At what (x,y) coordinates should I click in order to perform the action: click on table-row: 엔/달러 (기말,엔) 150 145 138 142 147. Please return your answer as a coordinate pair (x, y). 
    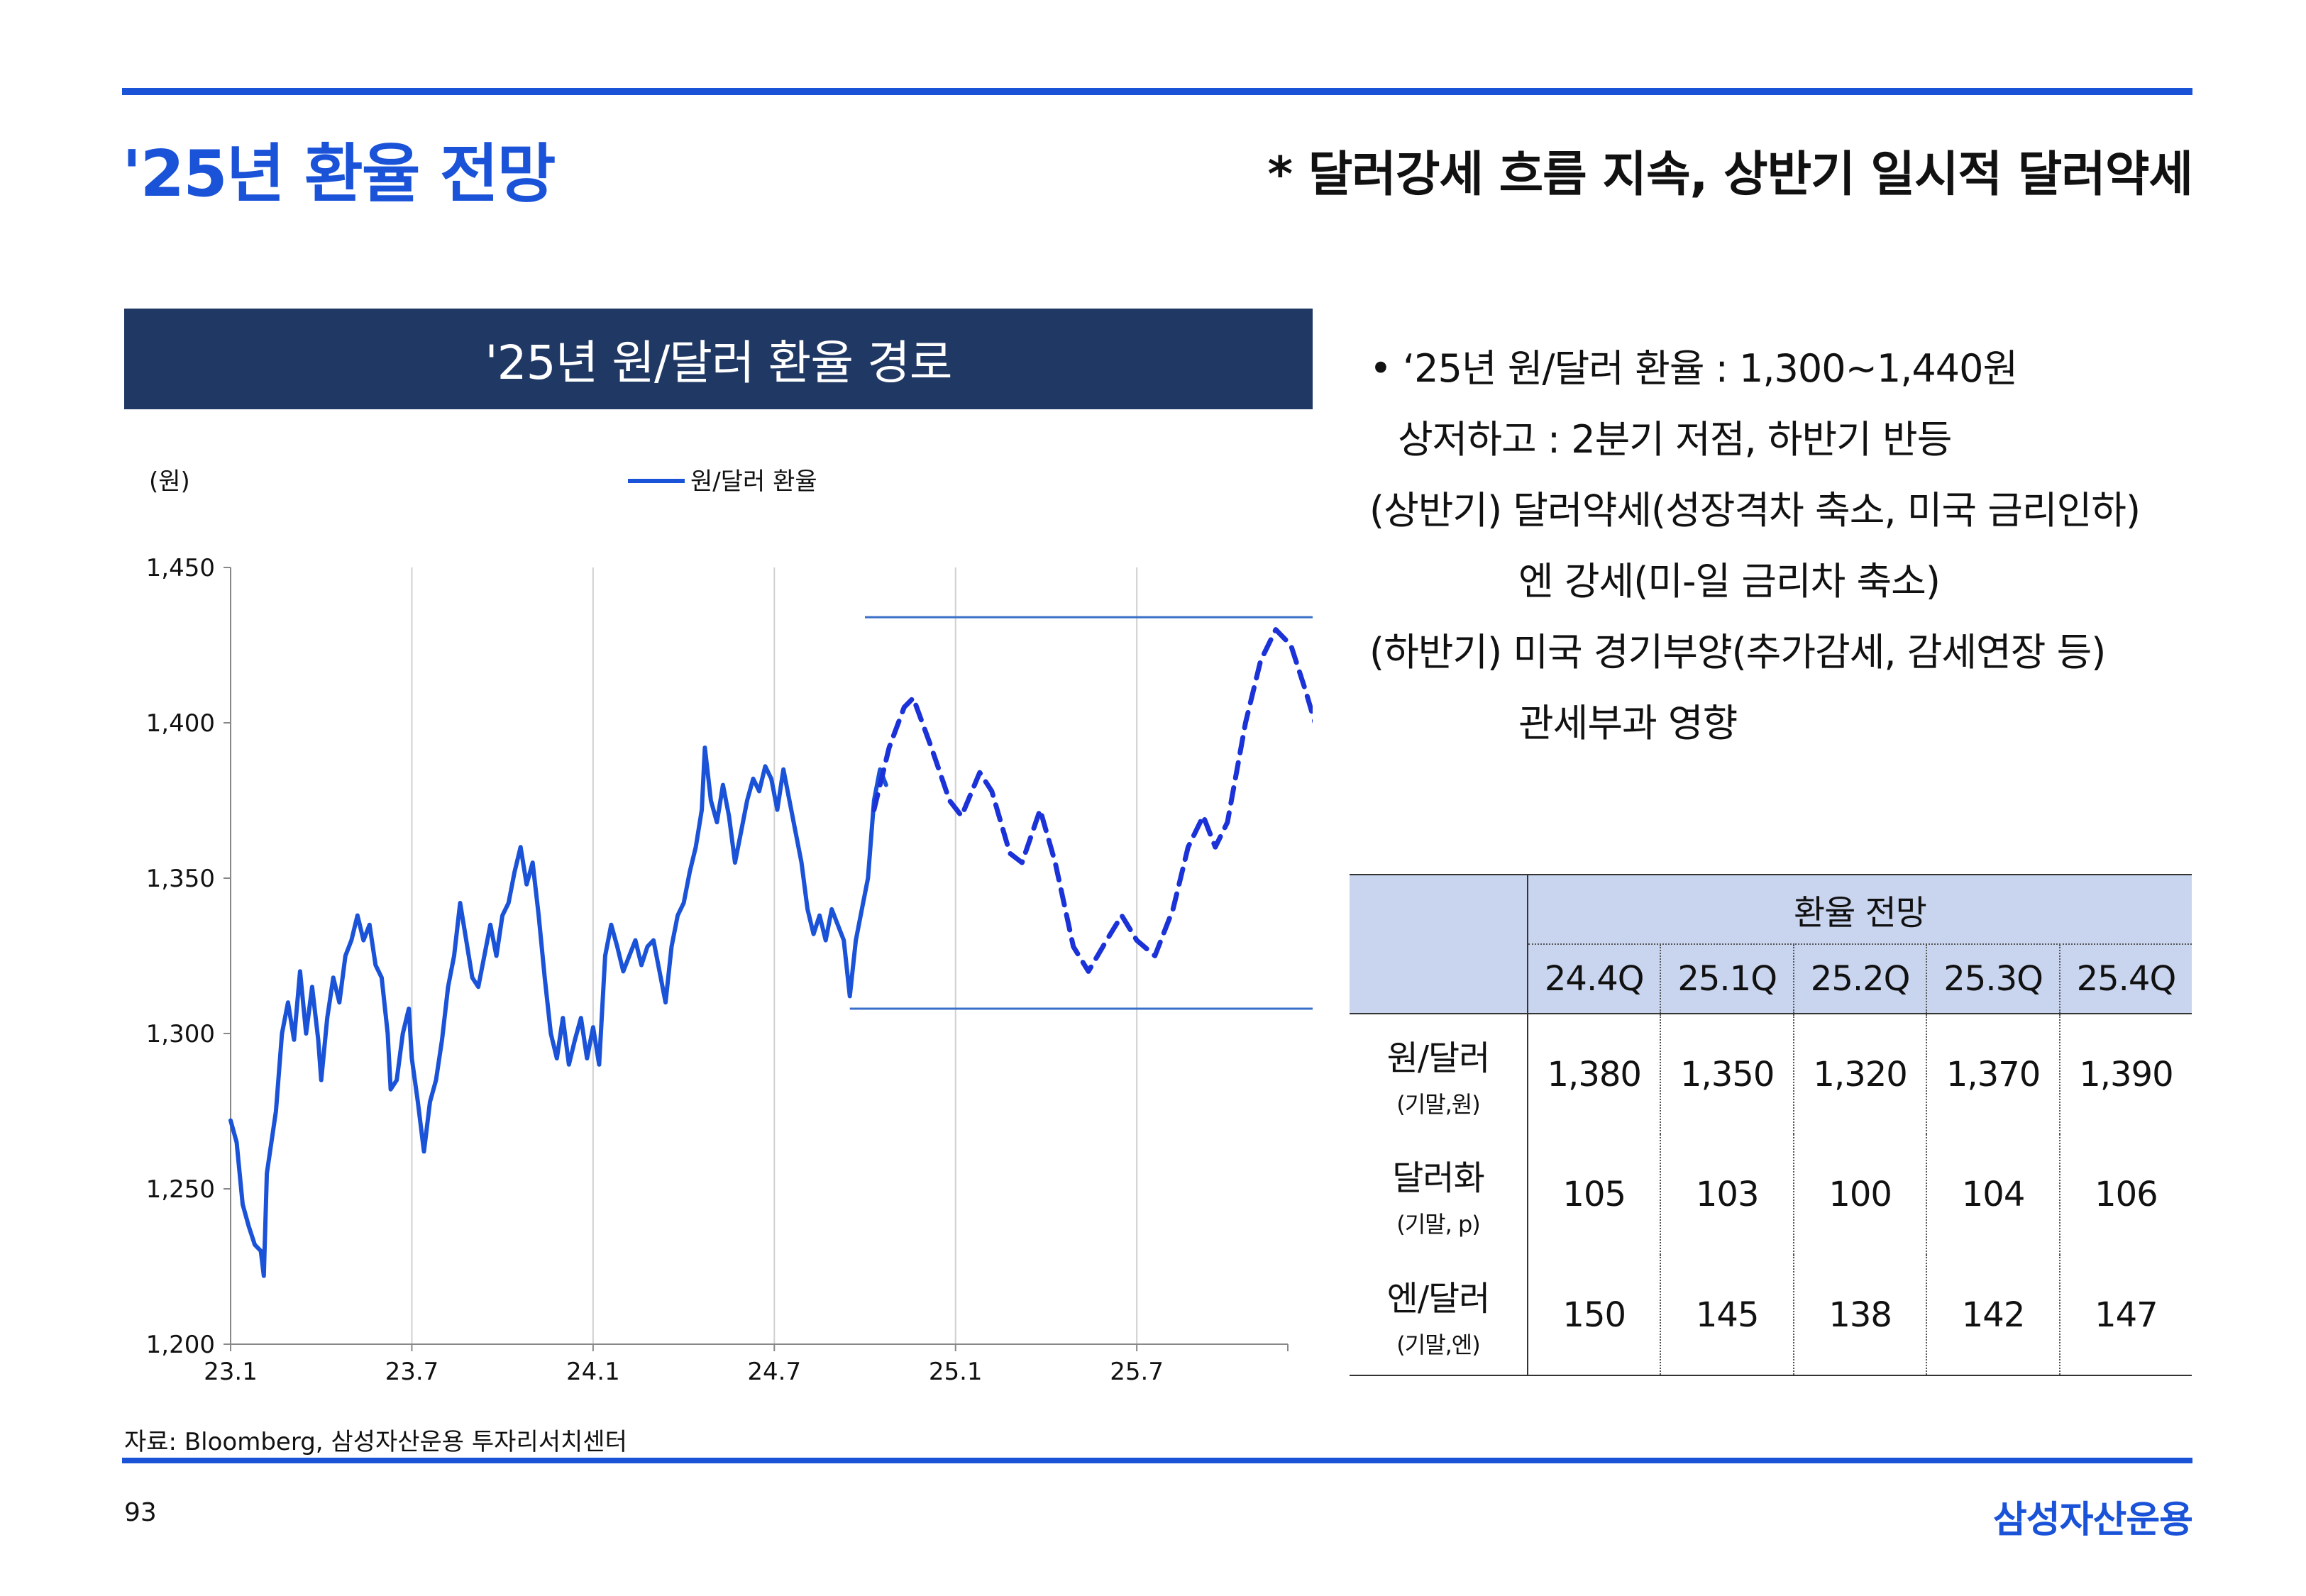
    Looking at the image, I should click on (1771, 1315).